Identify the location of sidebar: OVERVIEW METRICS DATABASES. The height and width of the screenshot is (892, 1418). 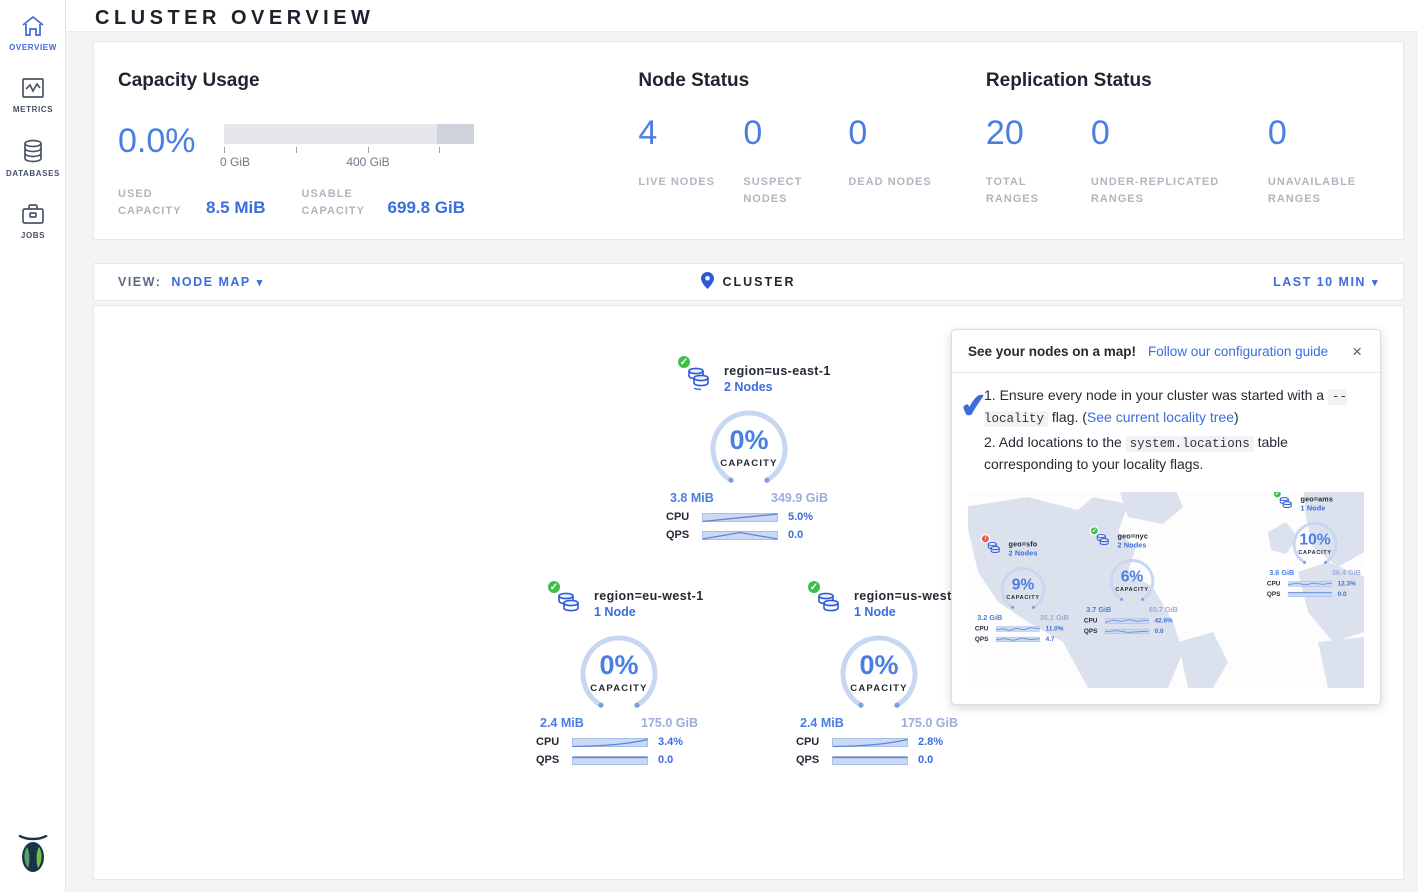
(33, 446).